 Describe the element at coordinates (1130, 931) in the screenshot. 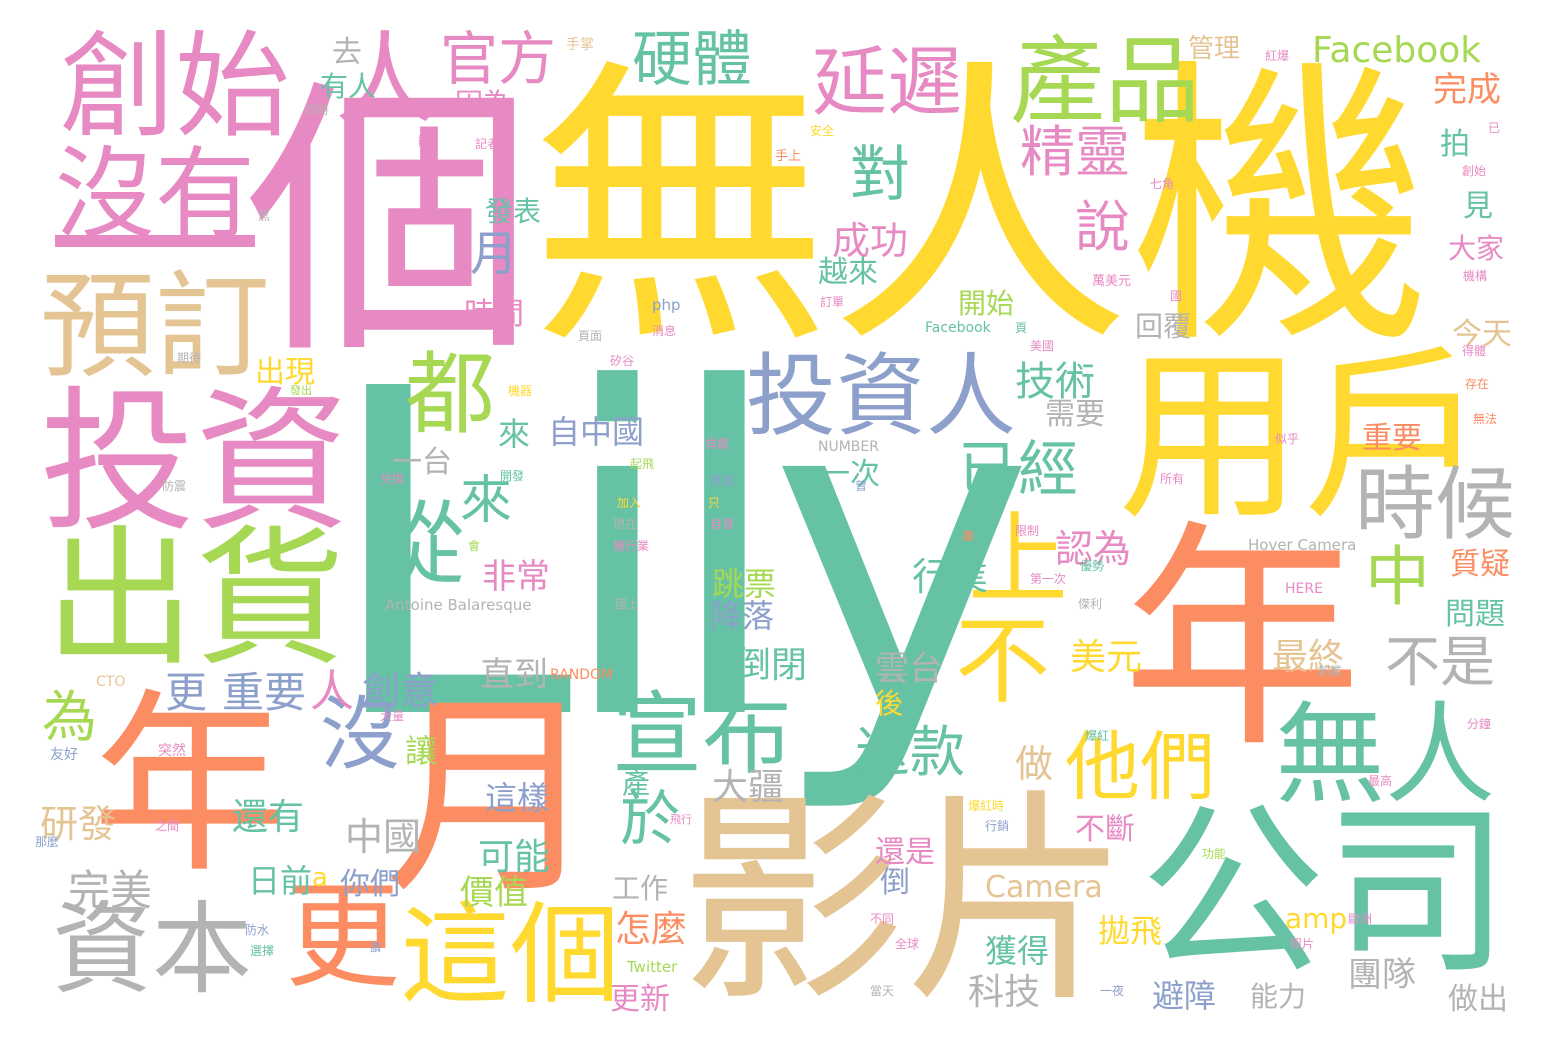

I see `cloud-word: 拋飛` at that location.